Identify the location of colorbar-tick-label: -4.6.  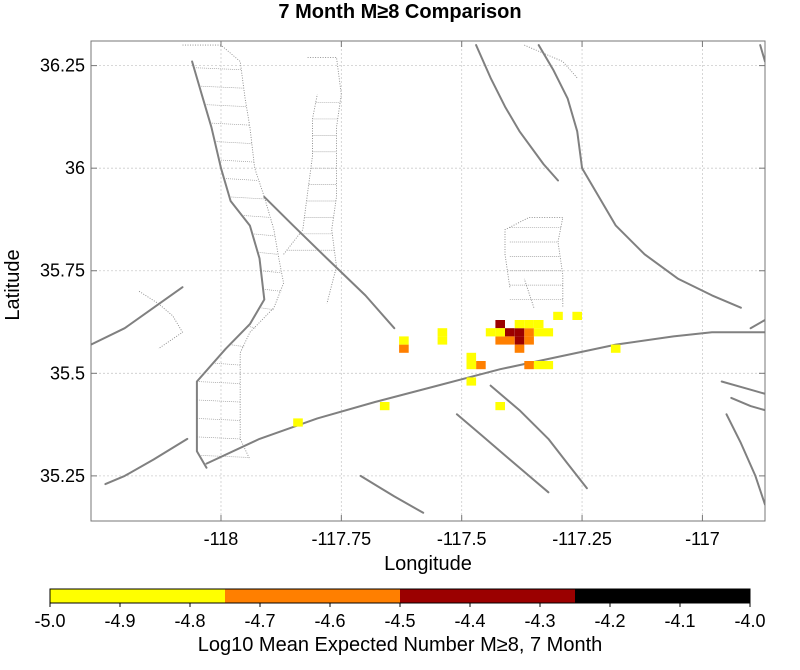
(329, 621).